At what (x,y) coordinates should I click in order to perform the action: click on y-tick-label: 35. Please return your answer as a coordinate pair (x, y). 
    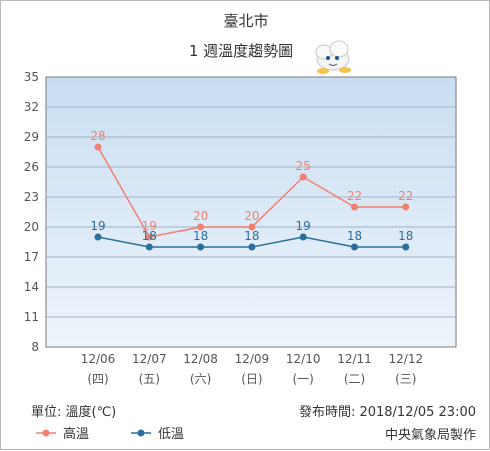
    Looking at the image, I should click on (31, 77).